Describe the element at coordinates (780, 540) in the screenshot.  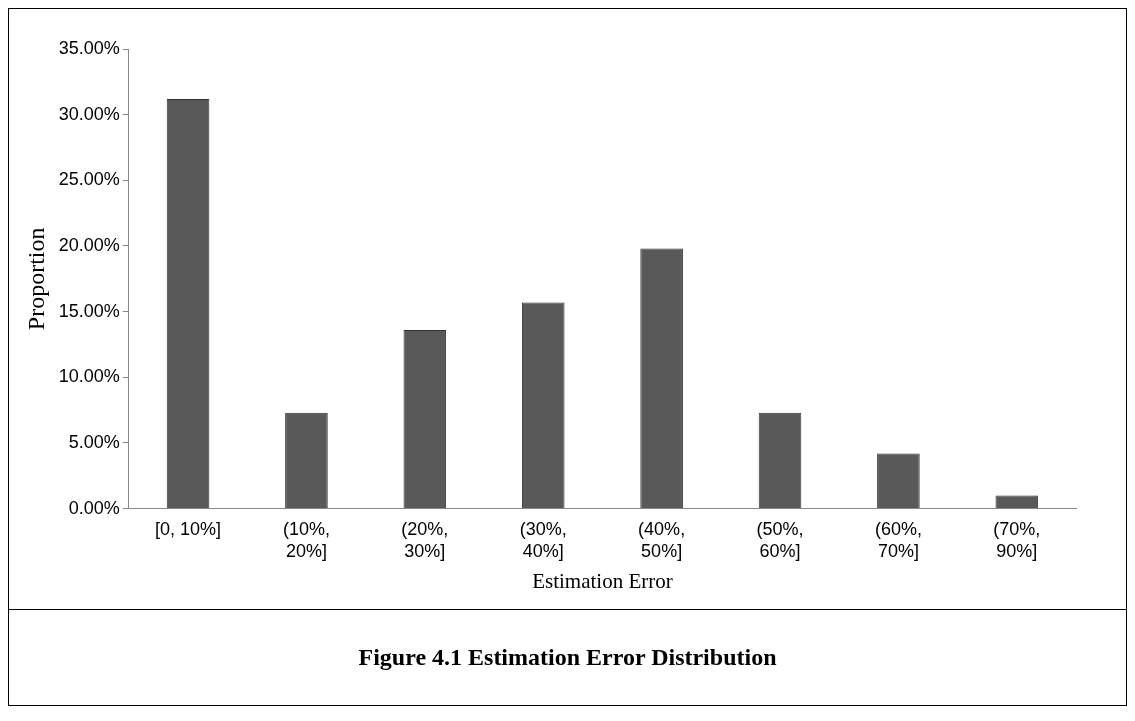
I see `x-tick-label: (50%, 60%]` at that location.